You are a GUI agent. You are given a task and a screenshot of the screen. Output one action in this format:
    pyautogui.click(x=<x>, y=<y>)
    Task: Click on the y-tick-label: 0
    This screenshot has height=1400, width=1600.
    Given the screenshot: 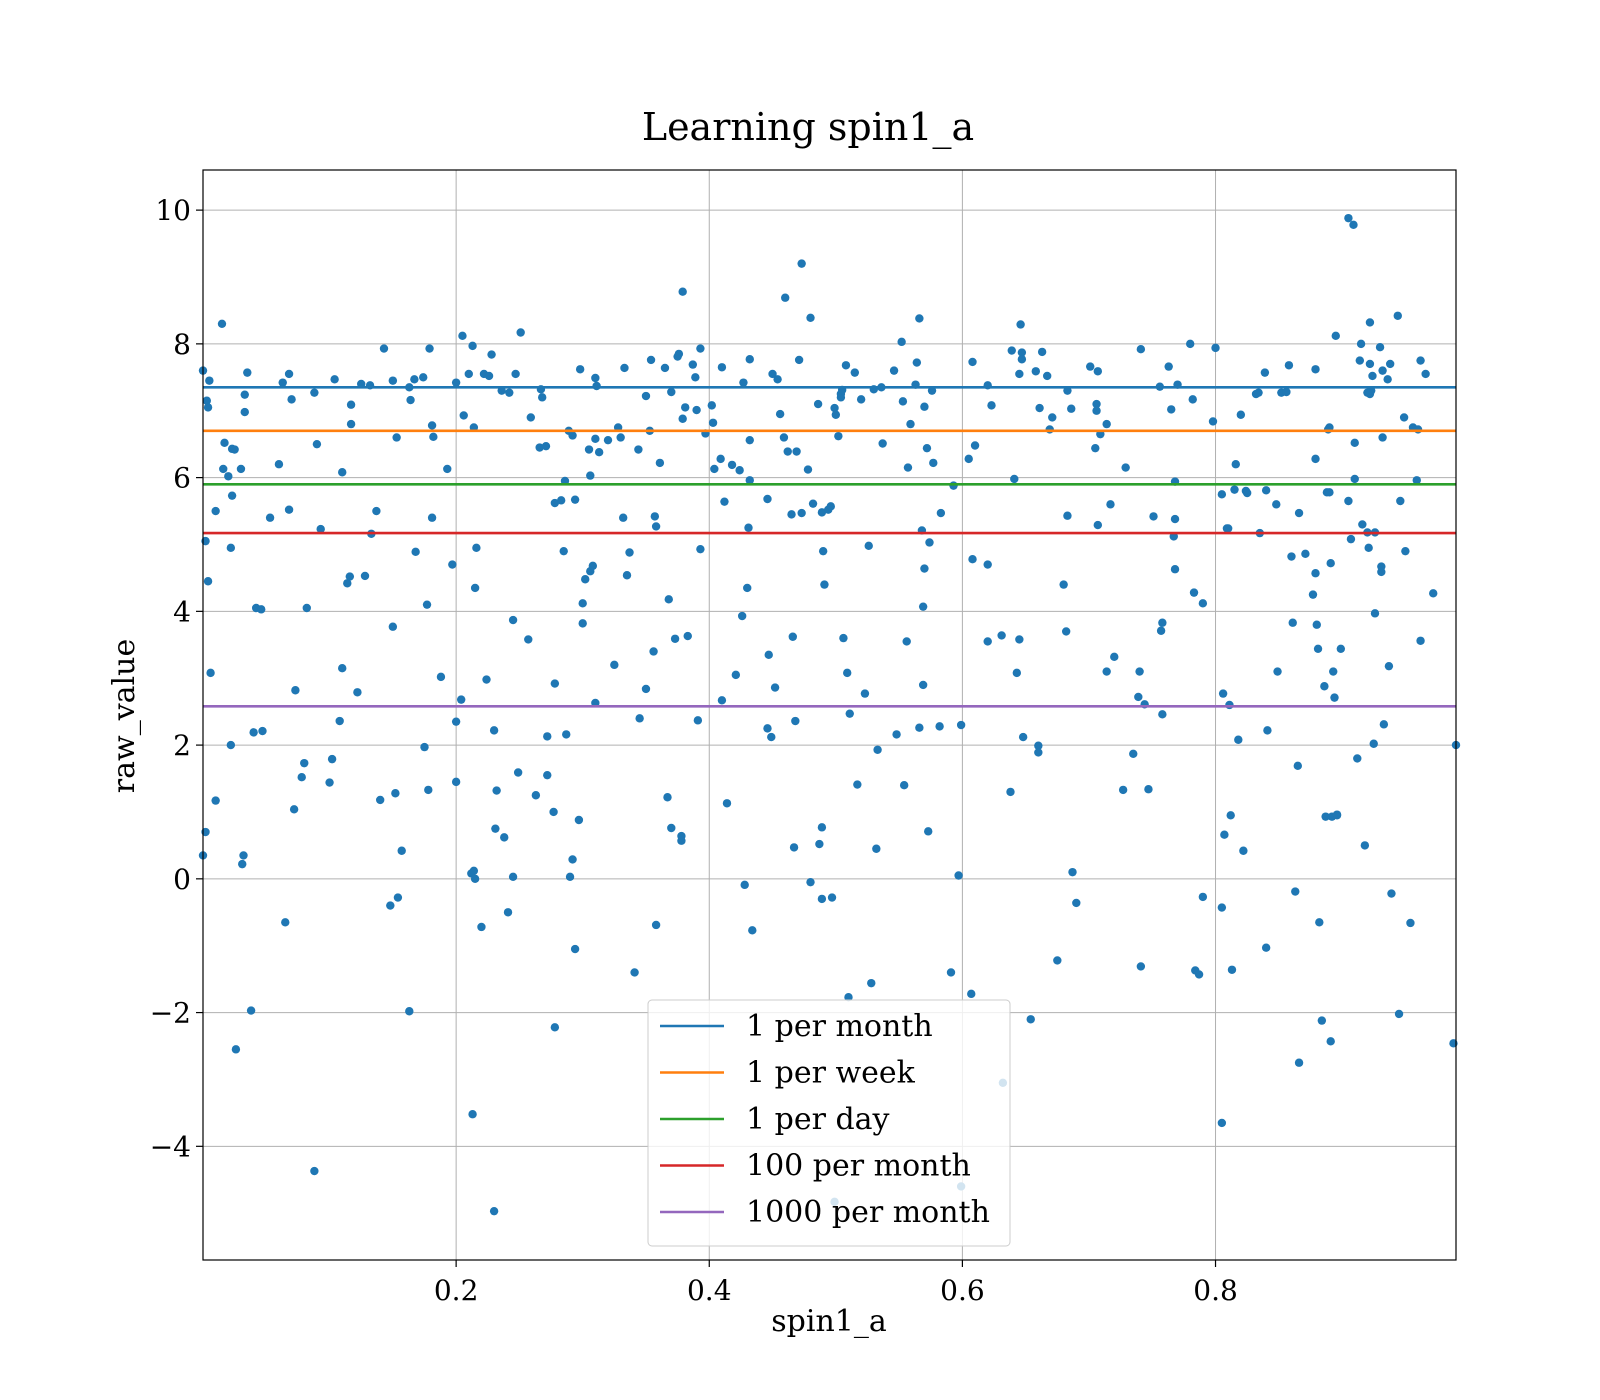 What is the action you would take?
    pyautogui.click(x=182, y=879)
    